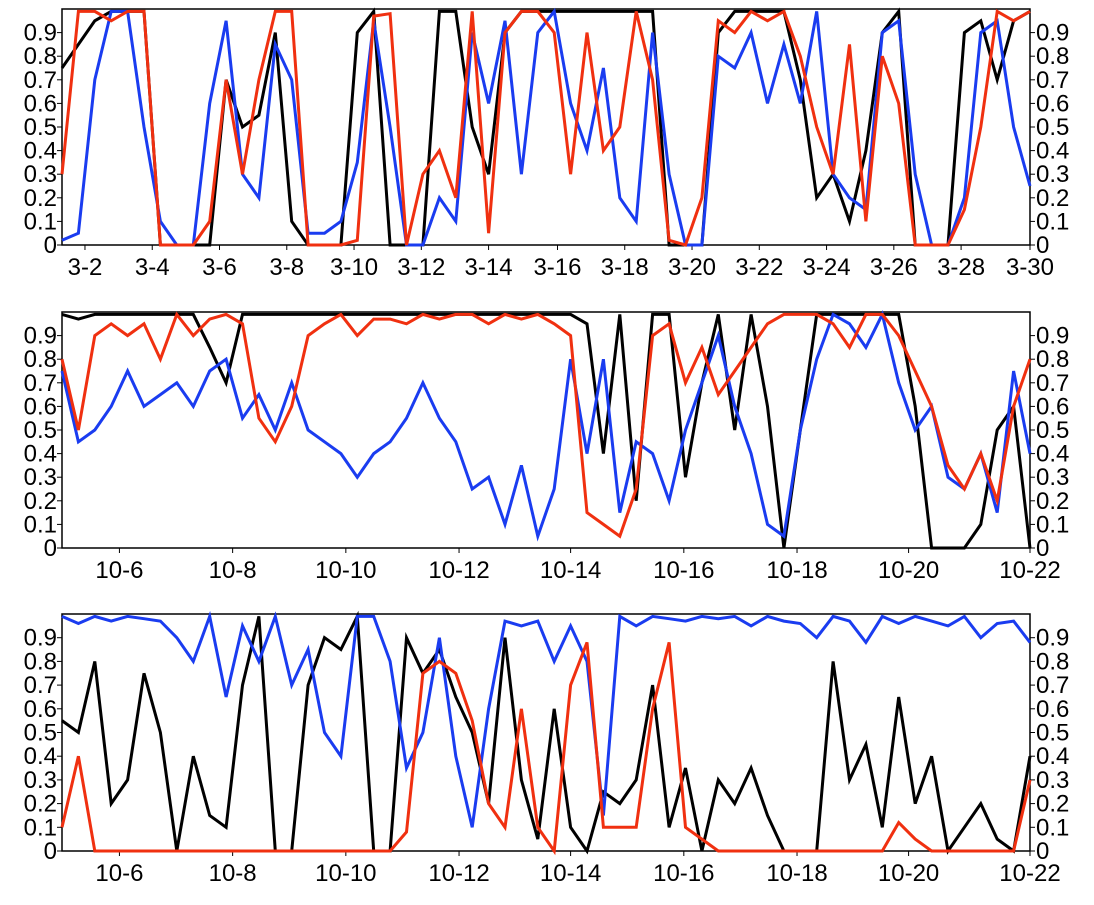 The height and width of the screenshot is (905, 1094). Describe the element at coordinates (421, 267) in the screenshot. I see `x-tick-label: 3-12` at that location.